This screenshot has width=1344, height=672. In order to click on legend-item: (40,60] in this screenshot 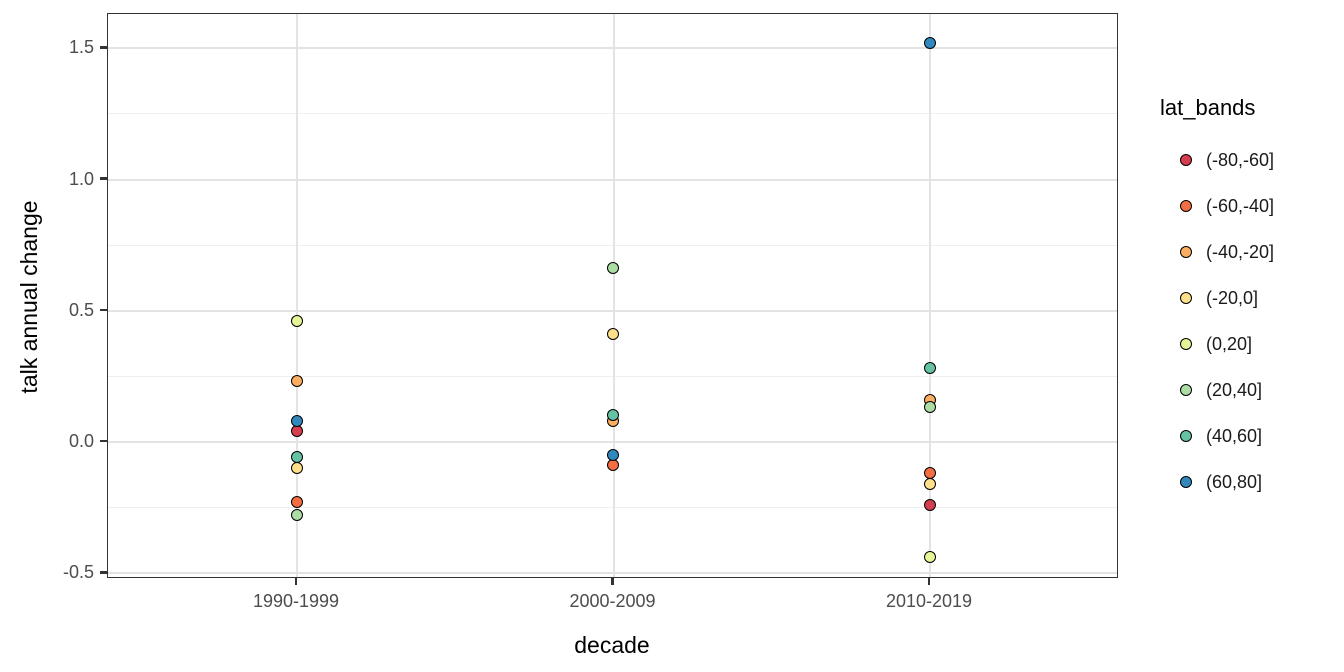, I will do `click(1227, 436)`.